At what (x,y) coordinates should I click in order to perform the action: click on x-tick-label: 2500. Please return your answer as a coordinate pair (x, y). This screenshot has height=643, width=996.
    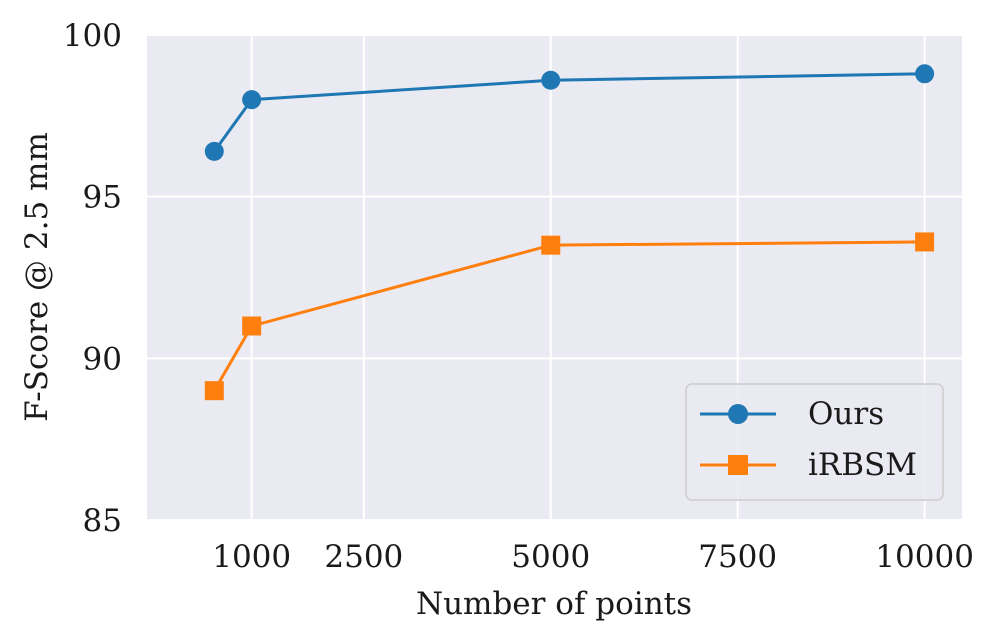
    Looking at the image, I should click on (363, 557).